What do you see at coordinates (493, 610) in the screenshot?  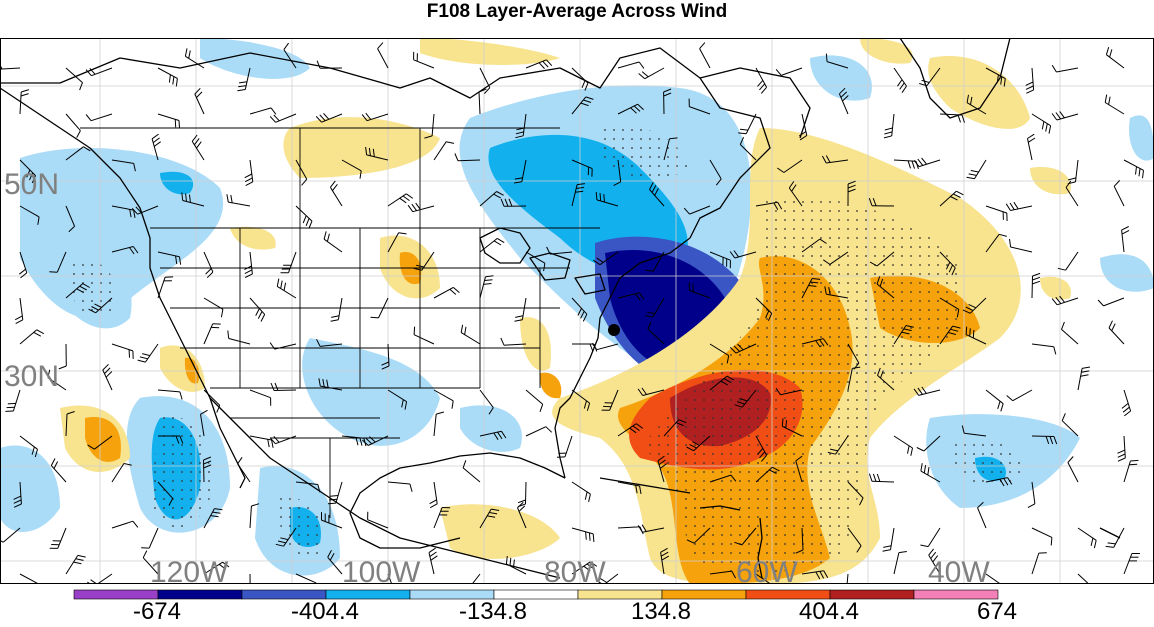 I see `colorbar-label: -134.8` at bounding box center [493, 610].